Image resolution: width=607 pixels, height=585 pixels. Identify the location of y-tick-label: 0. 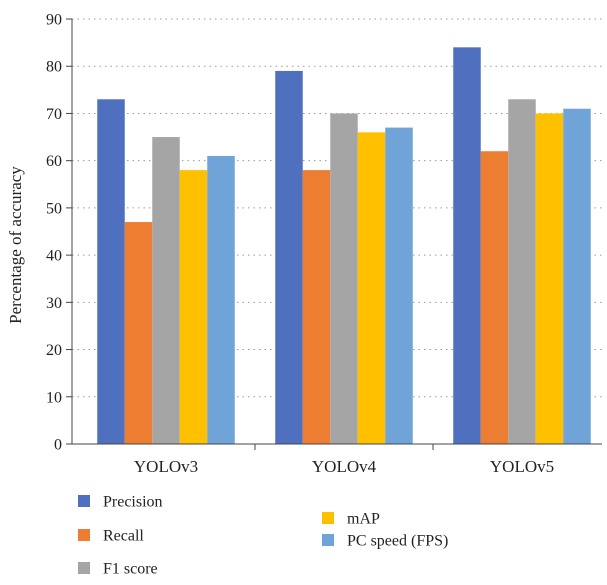
(58, 445).